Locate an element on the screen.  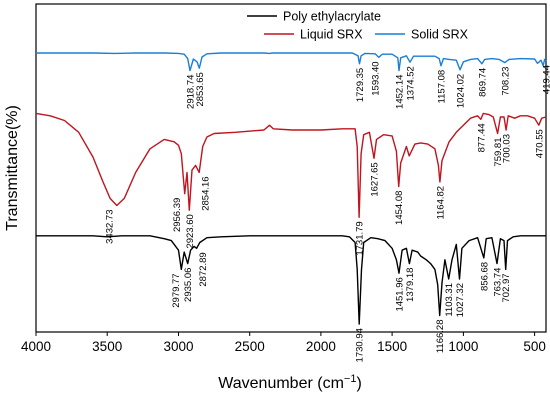
x-tick-label-4000: 4000 is located at coordinates (36, 346).